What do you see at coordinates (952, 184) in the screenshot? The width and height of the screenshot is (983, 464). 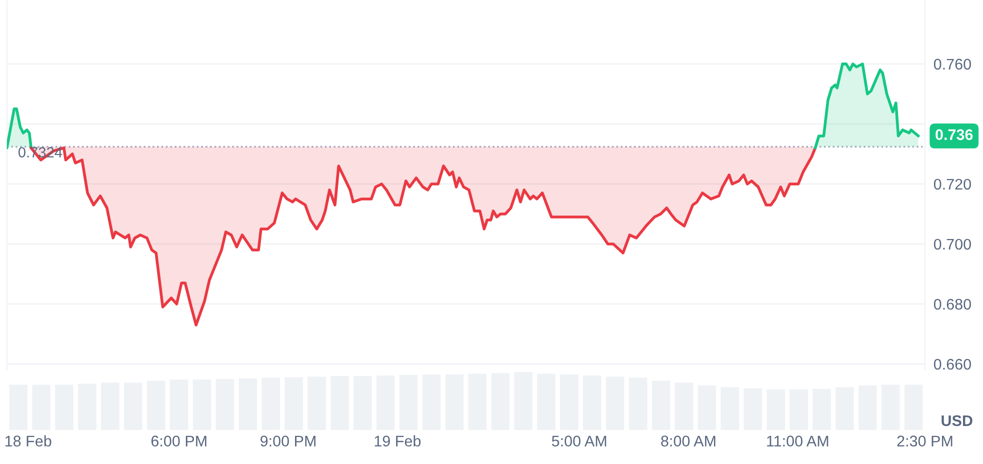 I see `y-tick-label: 0.720` at bounding box center [952, 184].